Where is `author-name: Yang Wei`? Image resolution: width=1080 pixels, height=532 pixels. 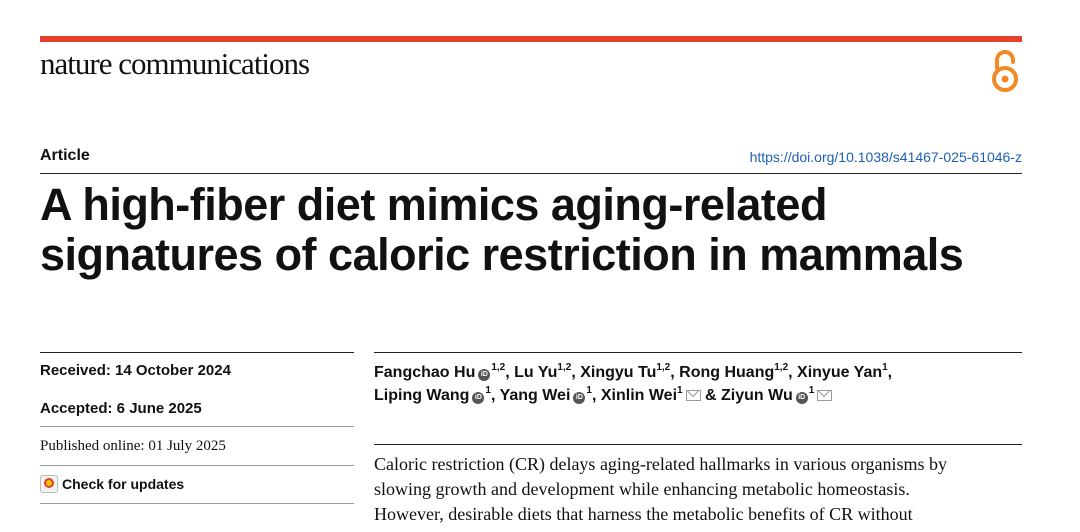 author-name: Yang Wei is located at coordinates (535, 395).